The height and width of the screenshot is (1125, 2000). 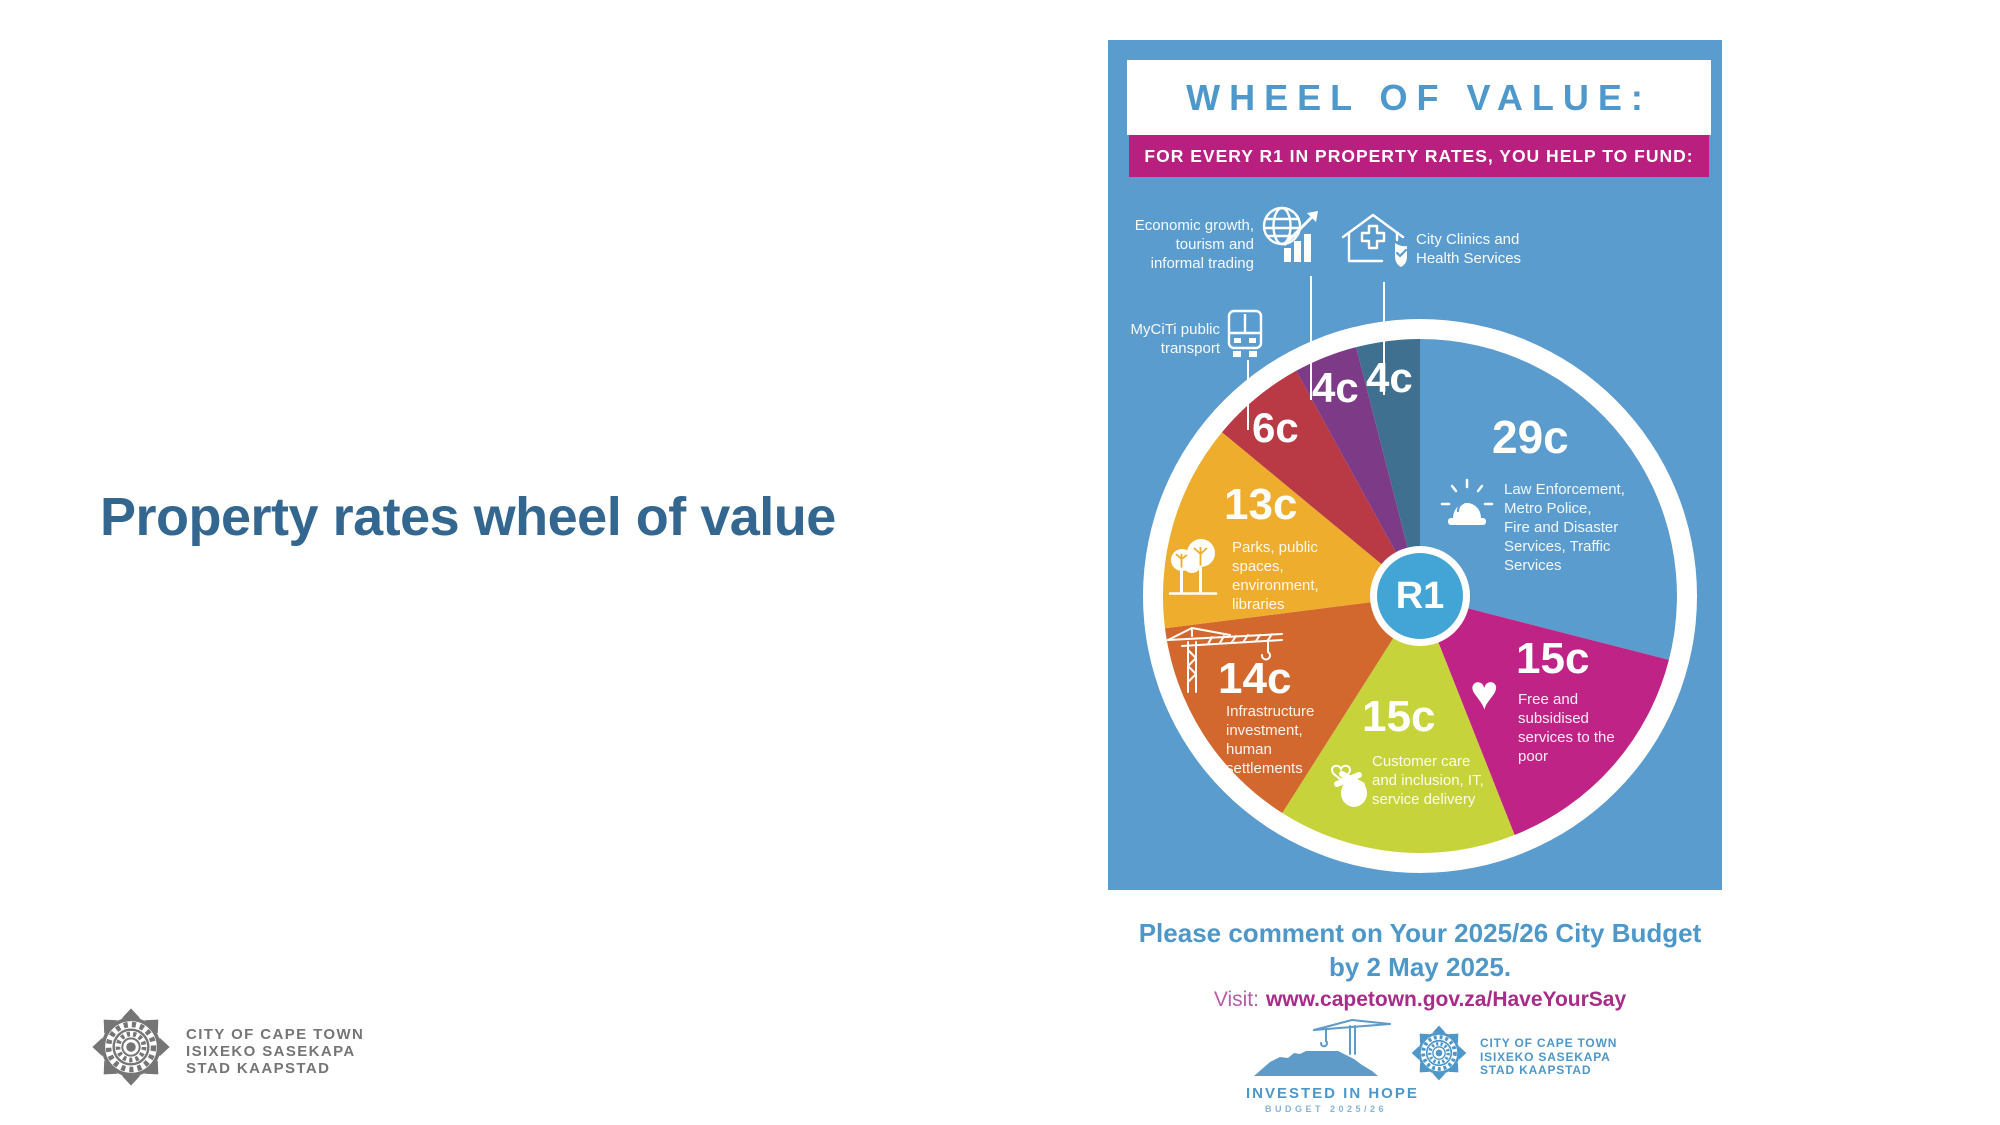 What do you see at coordinates (1322, 1047) in the screenshot?
I see `table-mountain-crane-icon` at bounding box center [1322, 1047].